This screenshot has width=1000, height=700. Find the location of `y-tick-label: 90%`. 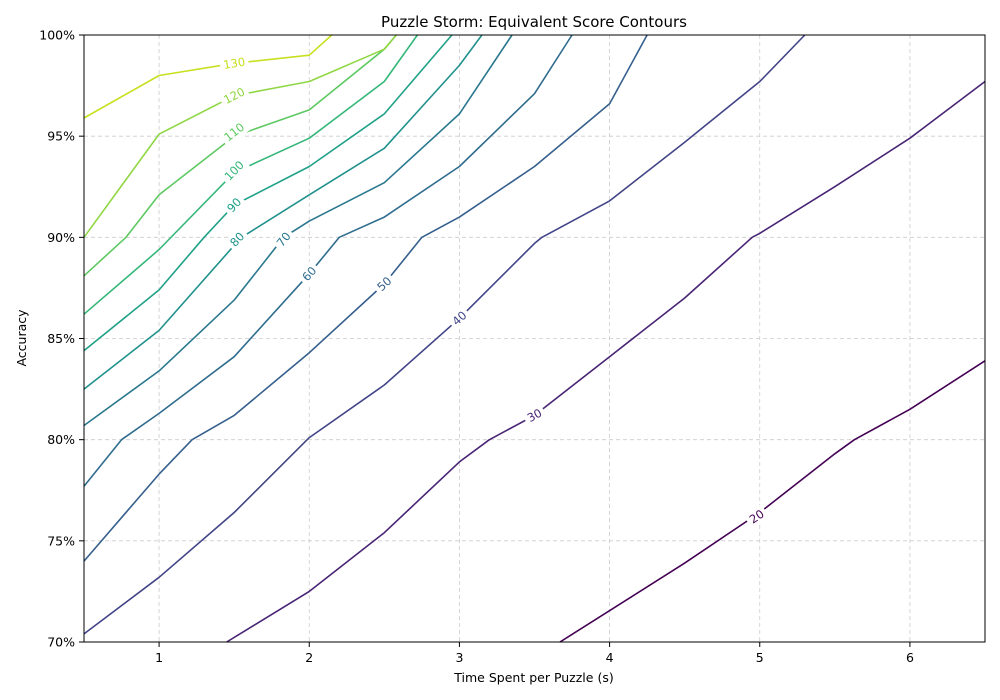

y-tick-label: 90% is located at coordinates (61, 237).